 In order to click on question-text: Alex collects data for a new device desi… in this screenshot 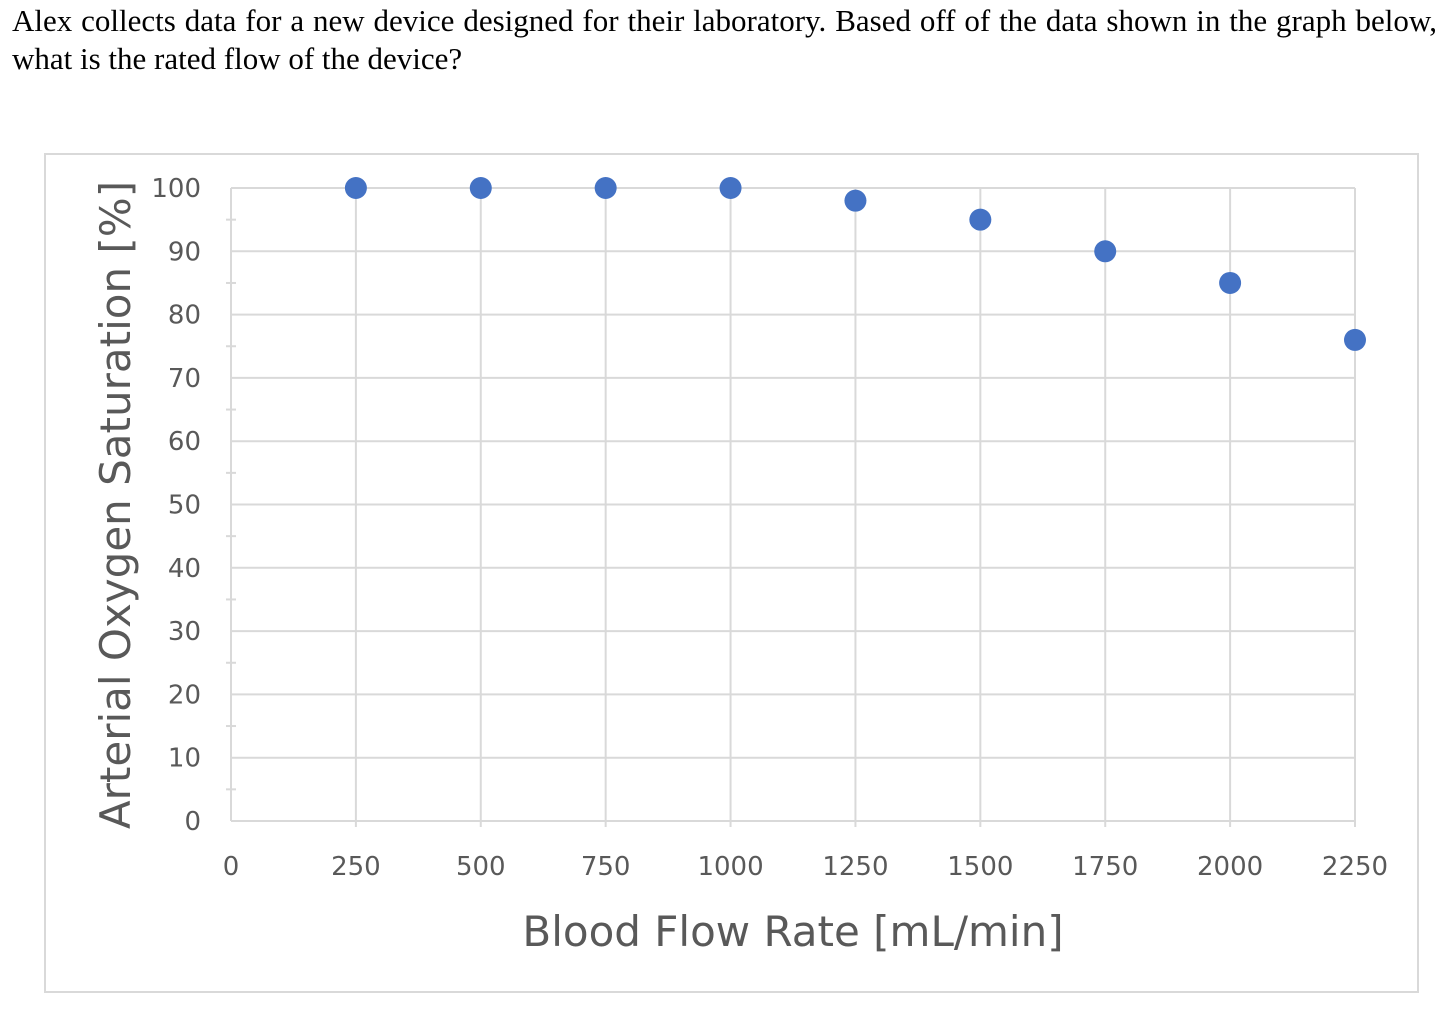, I will do `click(724, 39)`.